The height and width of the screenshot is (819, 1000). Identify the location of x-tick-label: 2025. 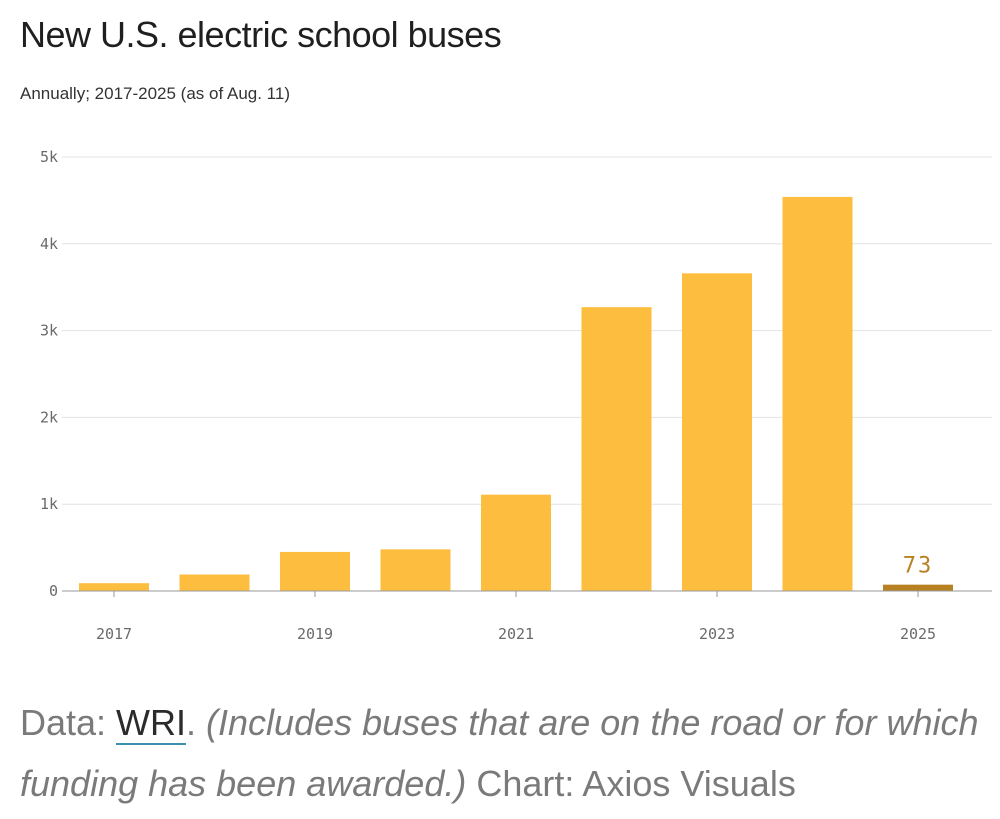
(918, 634).